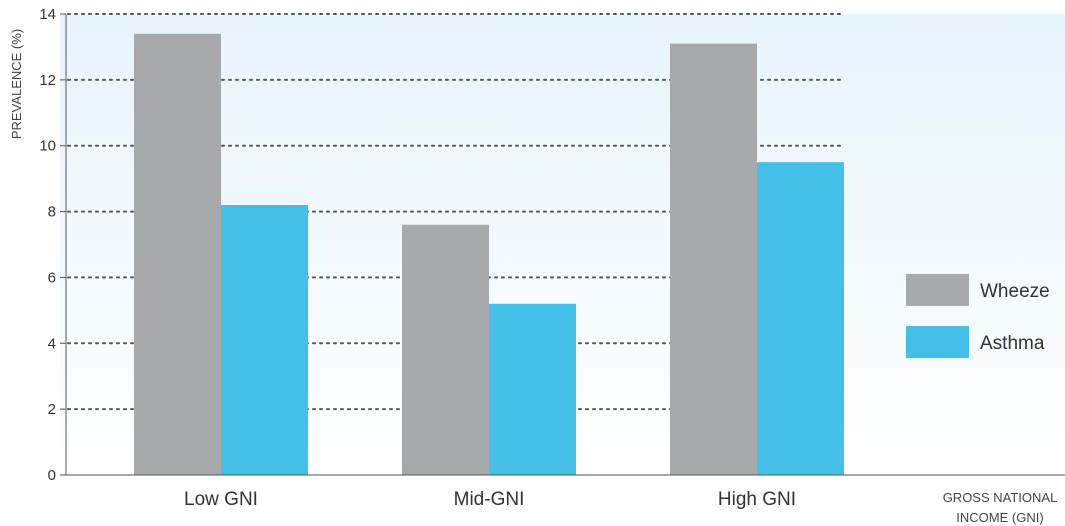 Image resolution: width=1065 pixels, height=526 pixels. Describe the element at coordinates (52, 212) in the screenshot. I see `y-tick-label-8: 8` at that location.